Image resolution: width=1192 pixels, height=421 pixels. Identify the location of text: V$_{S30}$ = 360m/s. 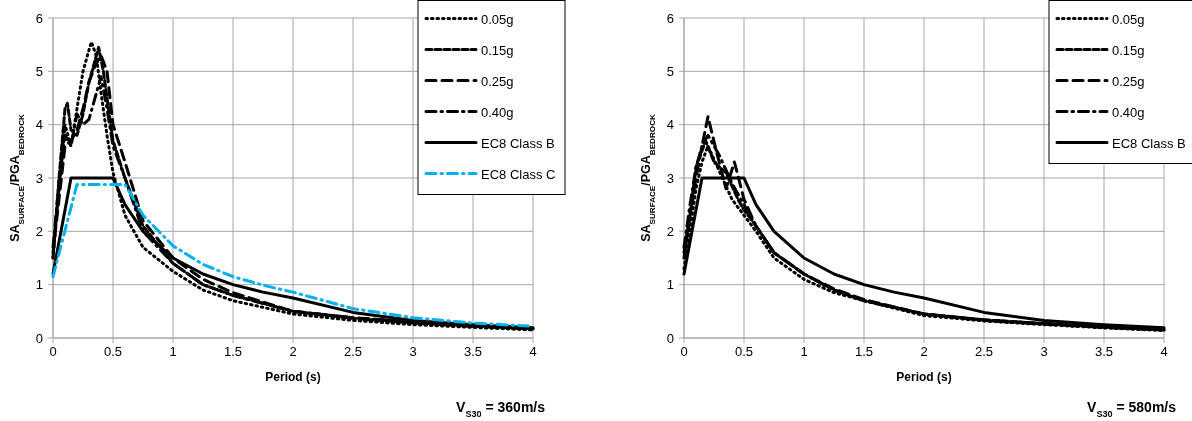
(501, 409).